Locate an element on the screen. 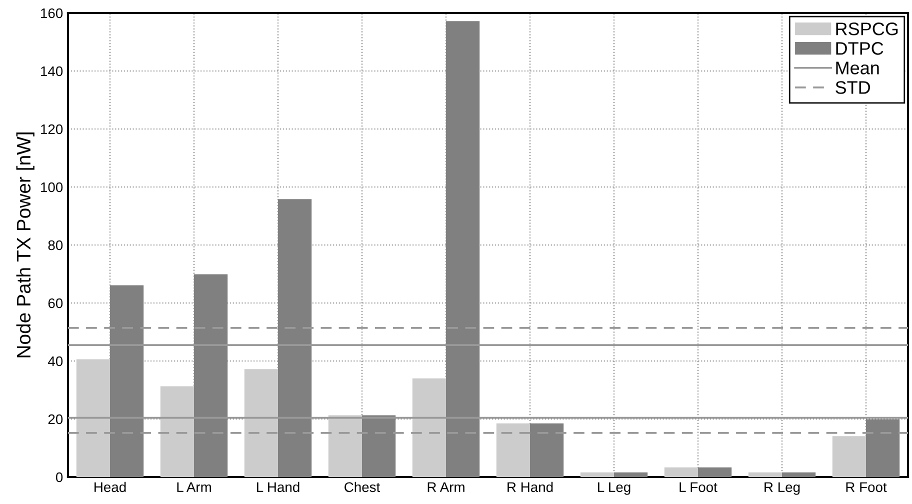 The height and width of the screenshot is (504, 912). y-tick-label: 40 is located at coordinates (55, 361).